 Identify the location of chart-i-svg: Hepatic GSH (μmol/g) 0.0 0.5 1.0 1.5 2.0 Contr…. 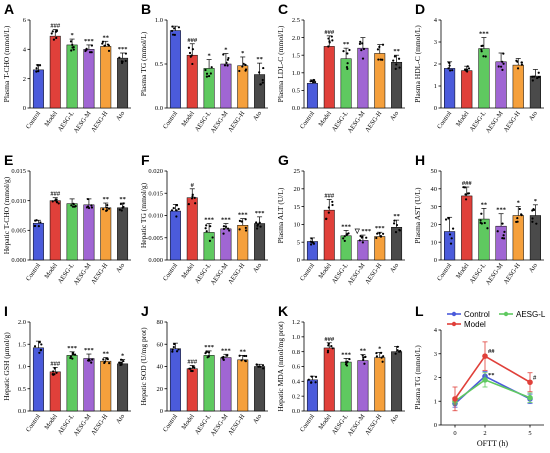
(66, 378).